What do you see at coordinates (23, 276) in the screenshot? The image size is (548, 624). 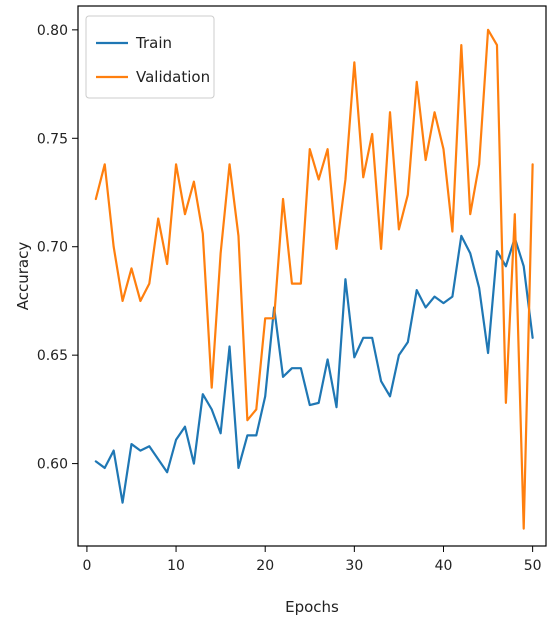 I see `y-axis-label: Accuracy` at bounding box center [23, 276].